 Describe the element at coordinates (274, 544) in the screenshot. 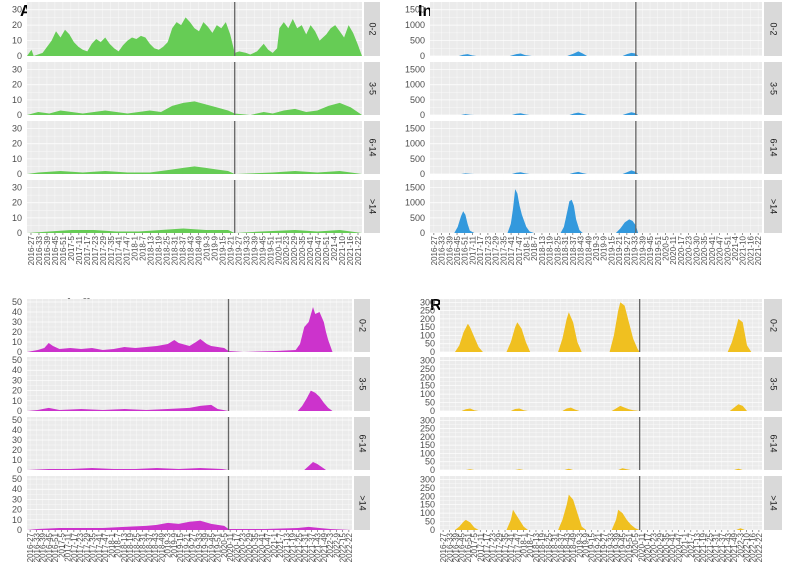

I see `x-tick-label: 2021-1` at that location.